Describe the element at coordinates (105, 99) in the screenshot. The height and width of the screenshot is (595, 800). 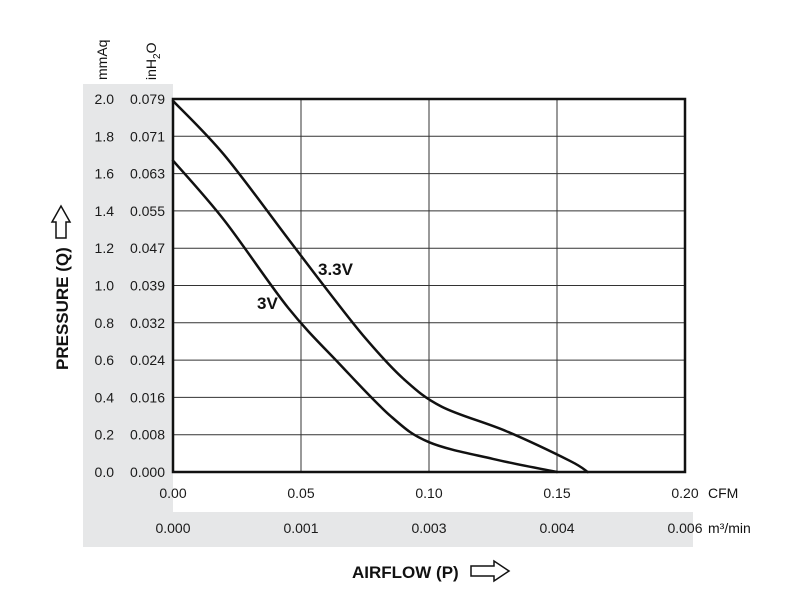
I see `y-tick-label-mmaq: 2.0` at that location.